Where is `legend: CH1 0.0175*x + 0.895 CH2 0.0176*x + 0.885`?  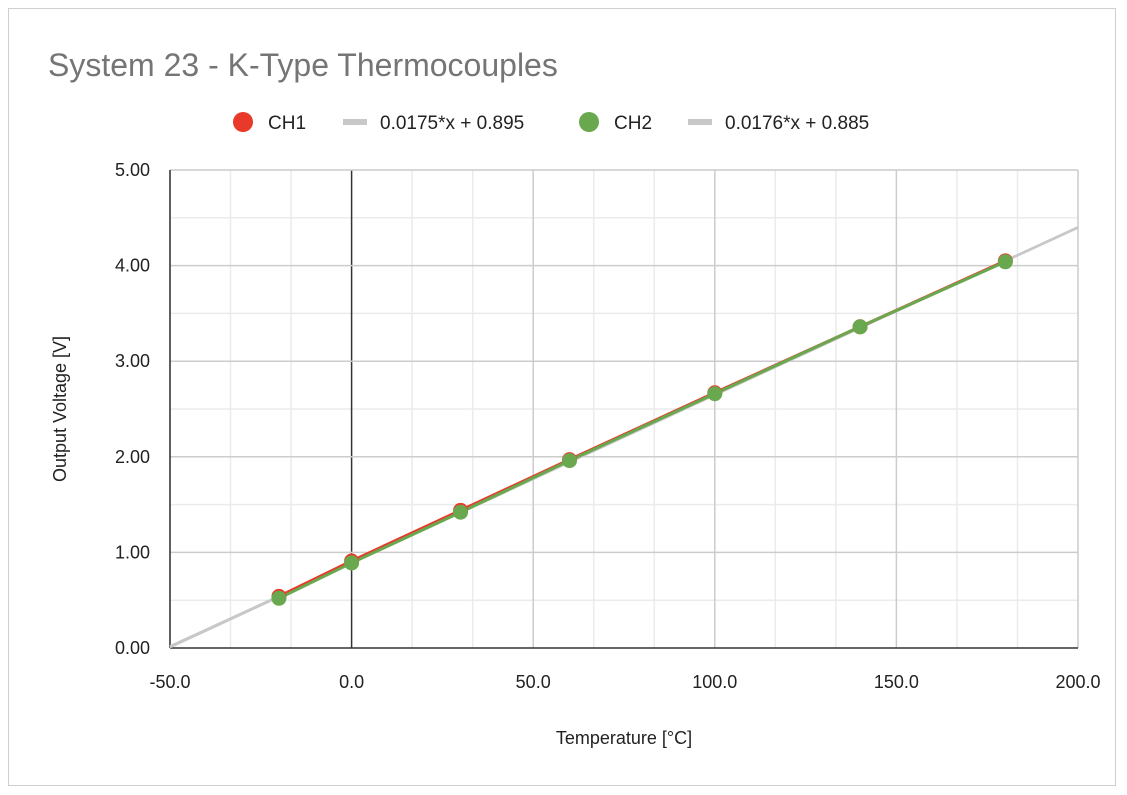
legend: CH1 0.0175*x + 0.895 CH2 0.0176*x + 0.885 is located at coordinates (551, 123).